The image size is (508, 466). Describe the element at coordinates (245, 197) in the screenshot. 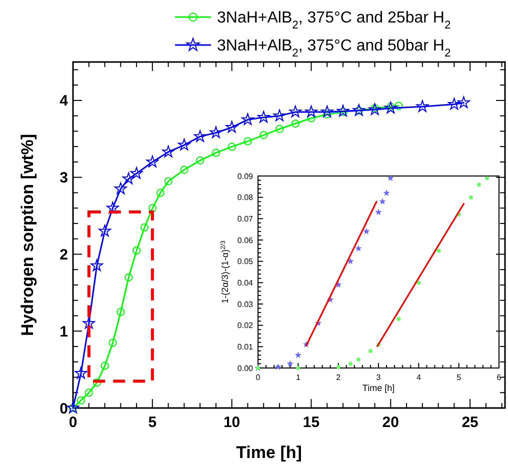

I see `y-tick-label: 0.08` at that location.